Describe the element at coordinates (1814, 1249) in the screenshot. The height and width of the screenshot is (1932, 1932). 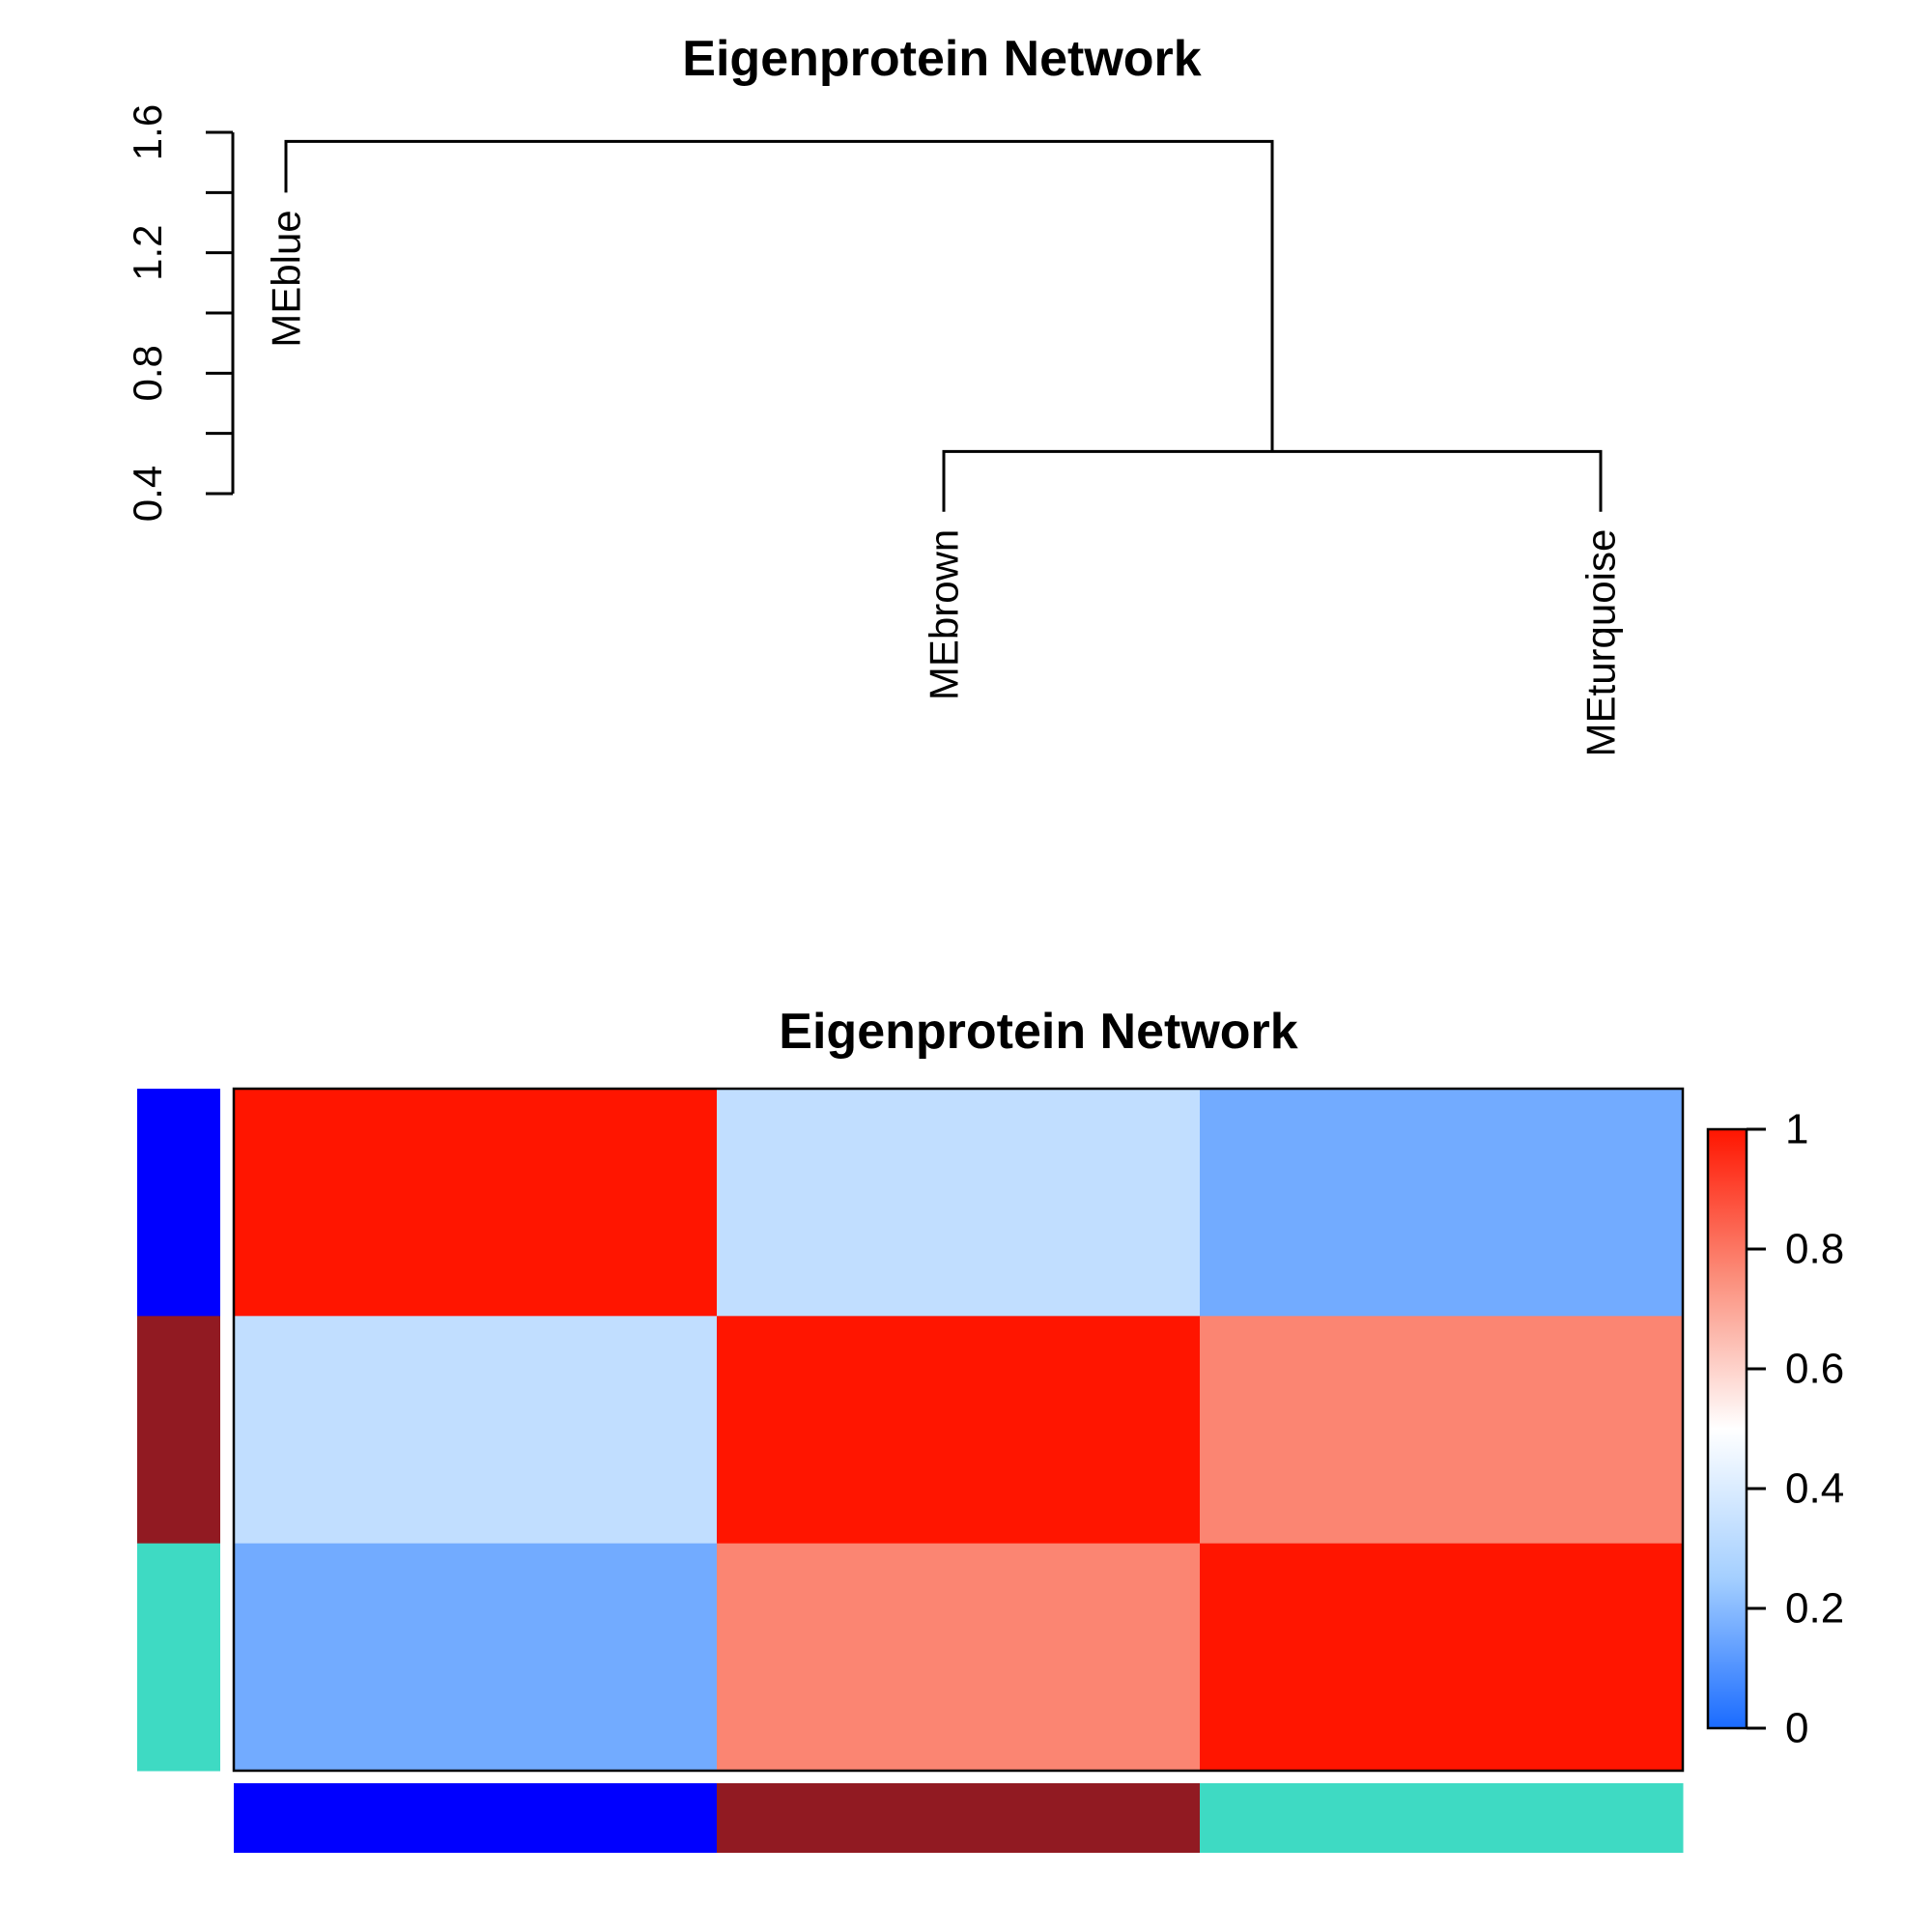
I see `colorbar-tick-label: 0.8` at that location.